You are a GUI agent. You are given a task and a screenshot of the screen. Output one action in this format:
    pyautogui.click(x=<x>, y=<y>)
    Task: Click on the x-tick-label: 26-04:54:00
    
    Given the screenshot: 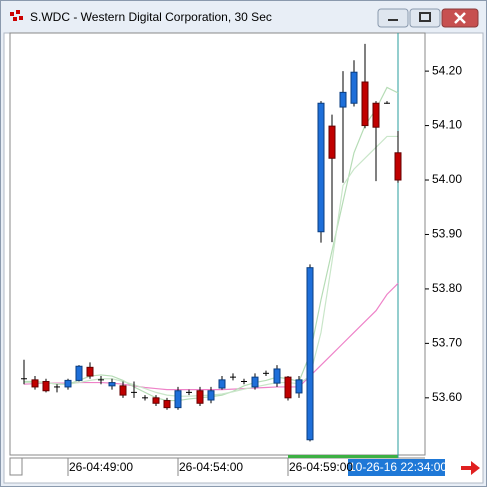 What is the action you would take?
    pyautogui.click(x=211, y=467)
    